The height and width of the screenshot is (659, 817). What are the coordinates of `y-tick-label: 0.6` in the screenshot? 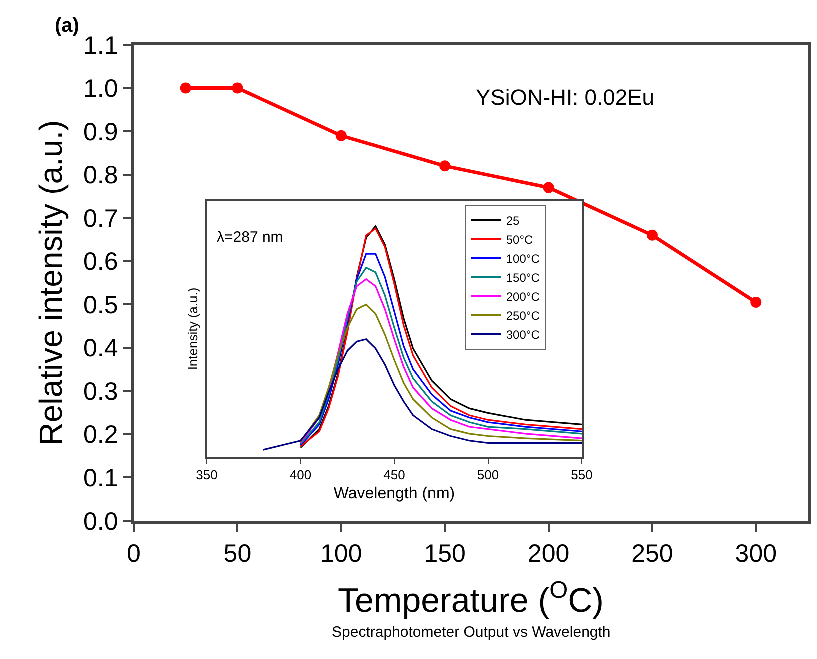 It's located at (100, 262).